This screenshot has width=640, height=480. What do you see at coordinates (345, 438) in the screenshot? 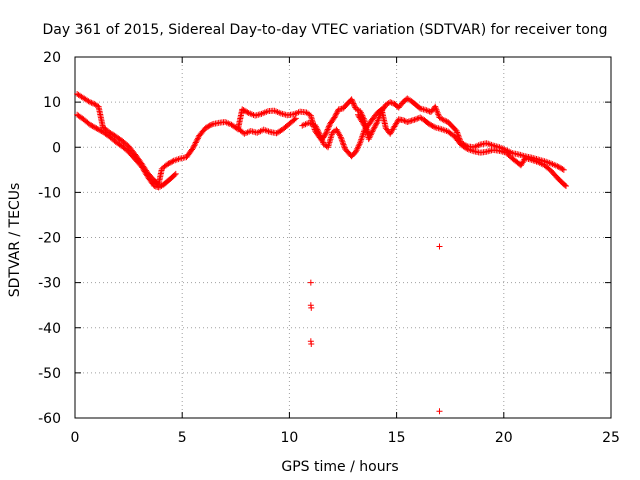
I see `x-tick-labels: 0 5 10 15 20 25` at bounding box center [345, 438].